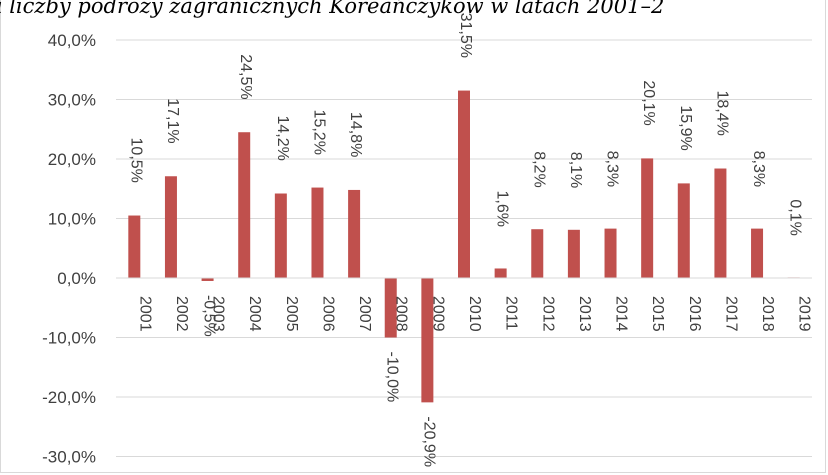 This screenshot has height=475, width=828. Describe the element at coordinates (218, 314) in the screenshot. I see `category-label: 2003` at that location.